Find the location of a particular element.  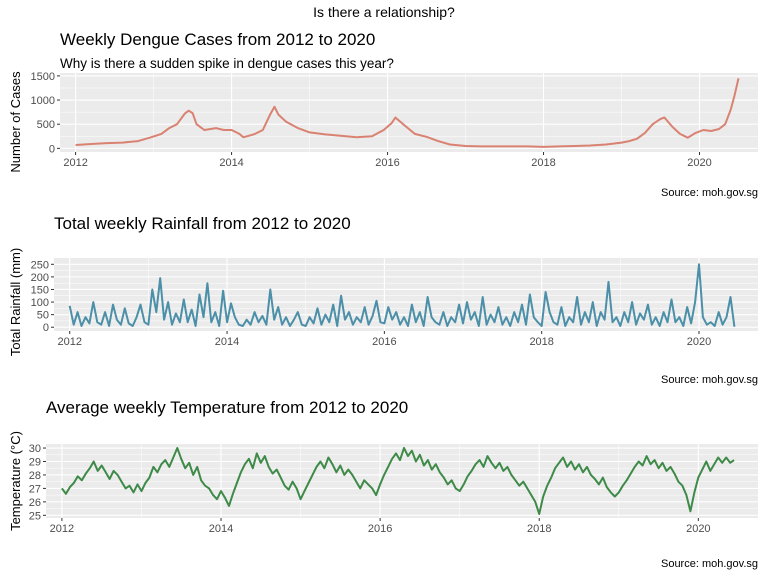

dengue-x-tick-label: 2014 is located at coordinates (231, 163).